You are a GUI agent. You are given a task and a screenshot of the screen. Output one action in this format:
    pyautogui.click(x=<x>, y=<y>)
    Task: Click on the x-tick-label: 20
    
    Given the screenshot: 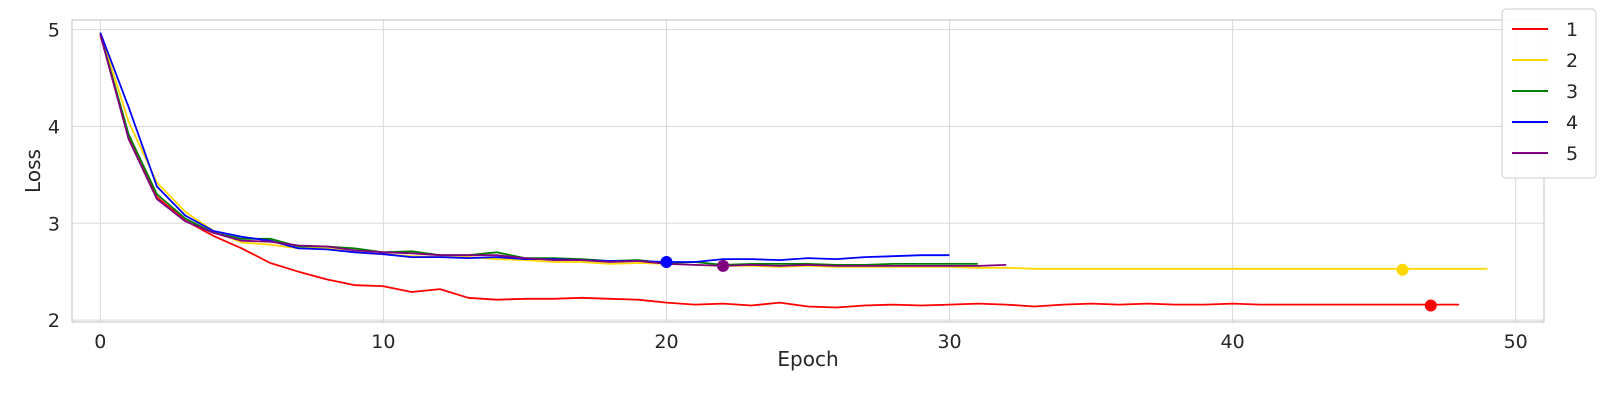 What is the action you would take?
    pyautogui.click(x=666, y=342)
    